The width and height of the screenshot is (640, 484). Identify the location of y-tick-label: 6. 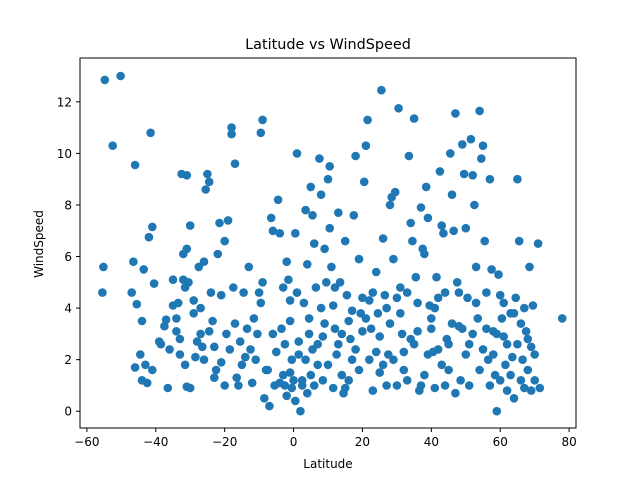
(68, 257).